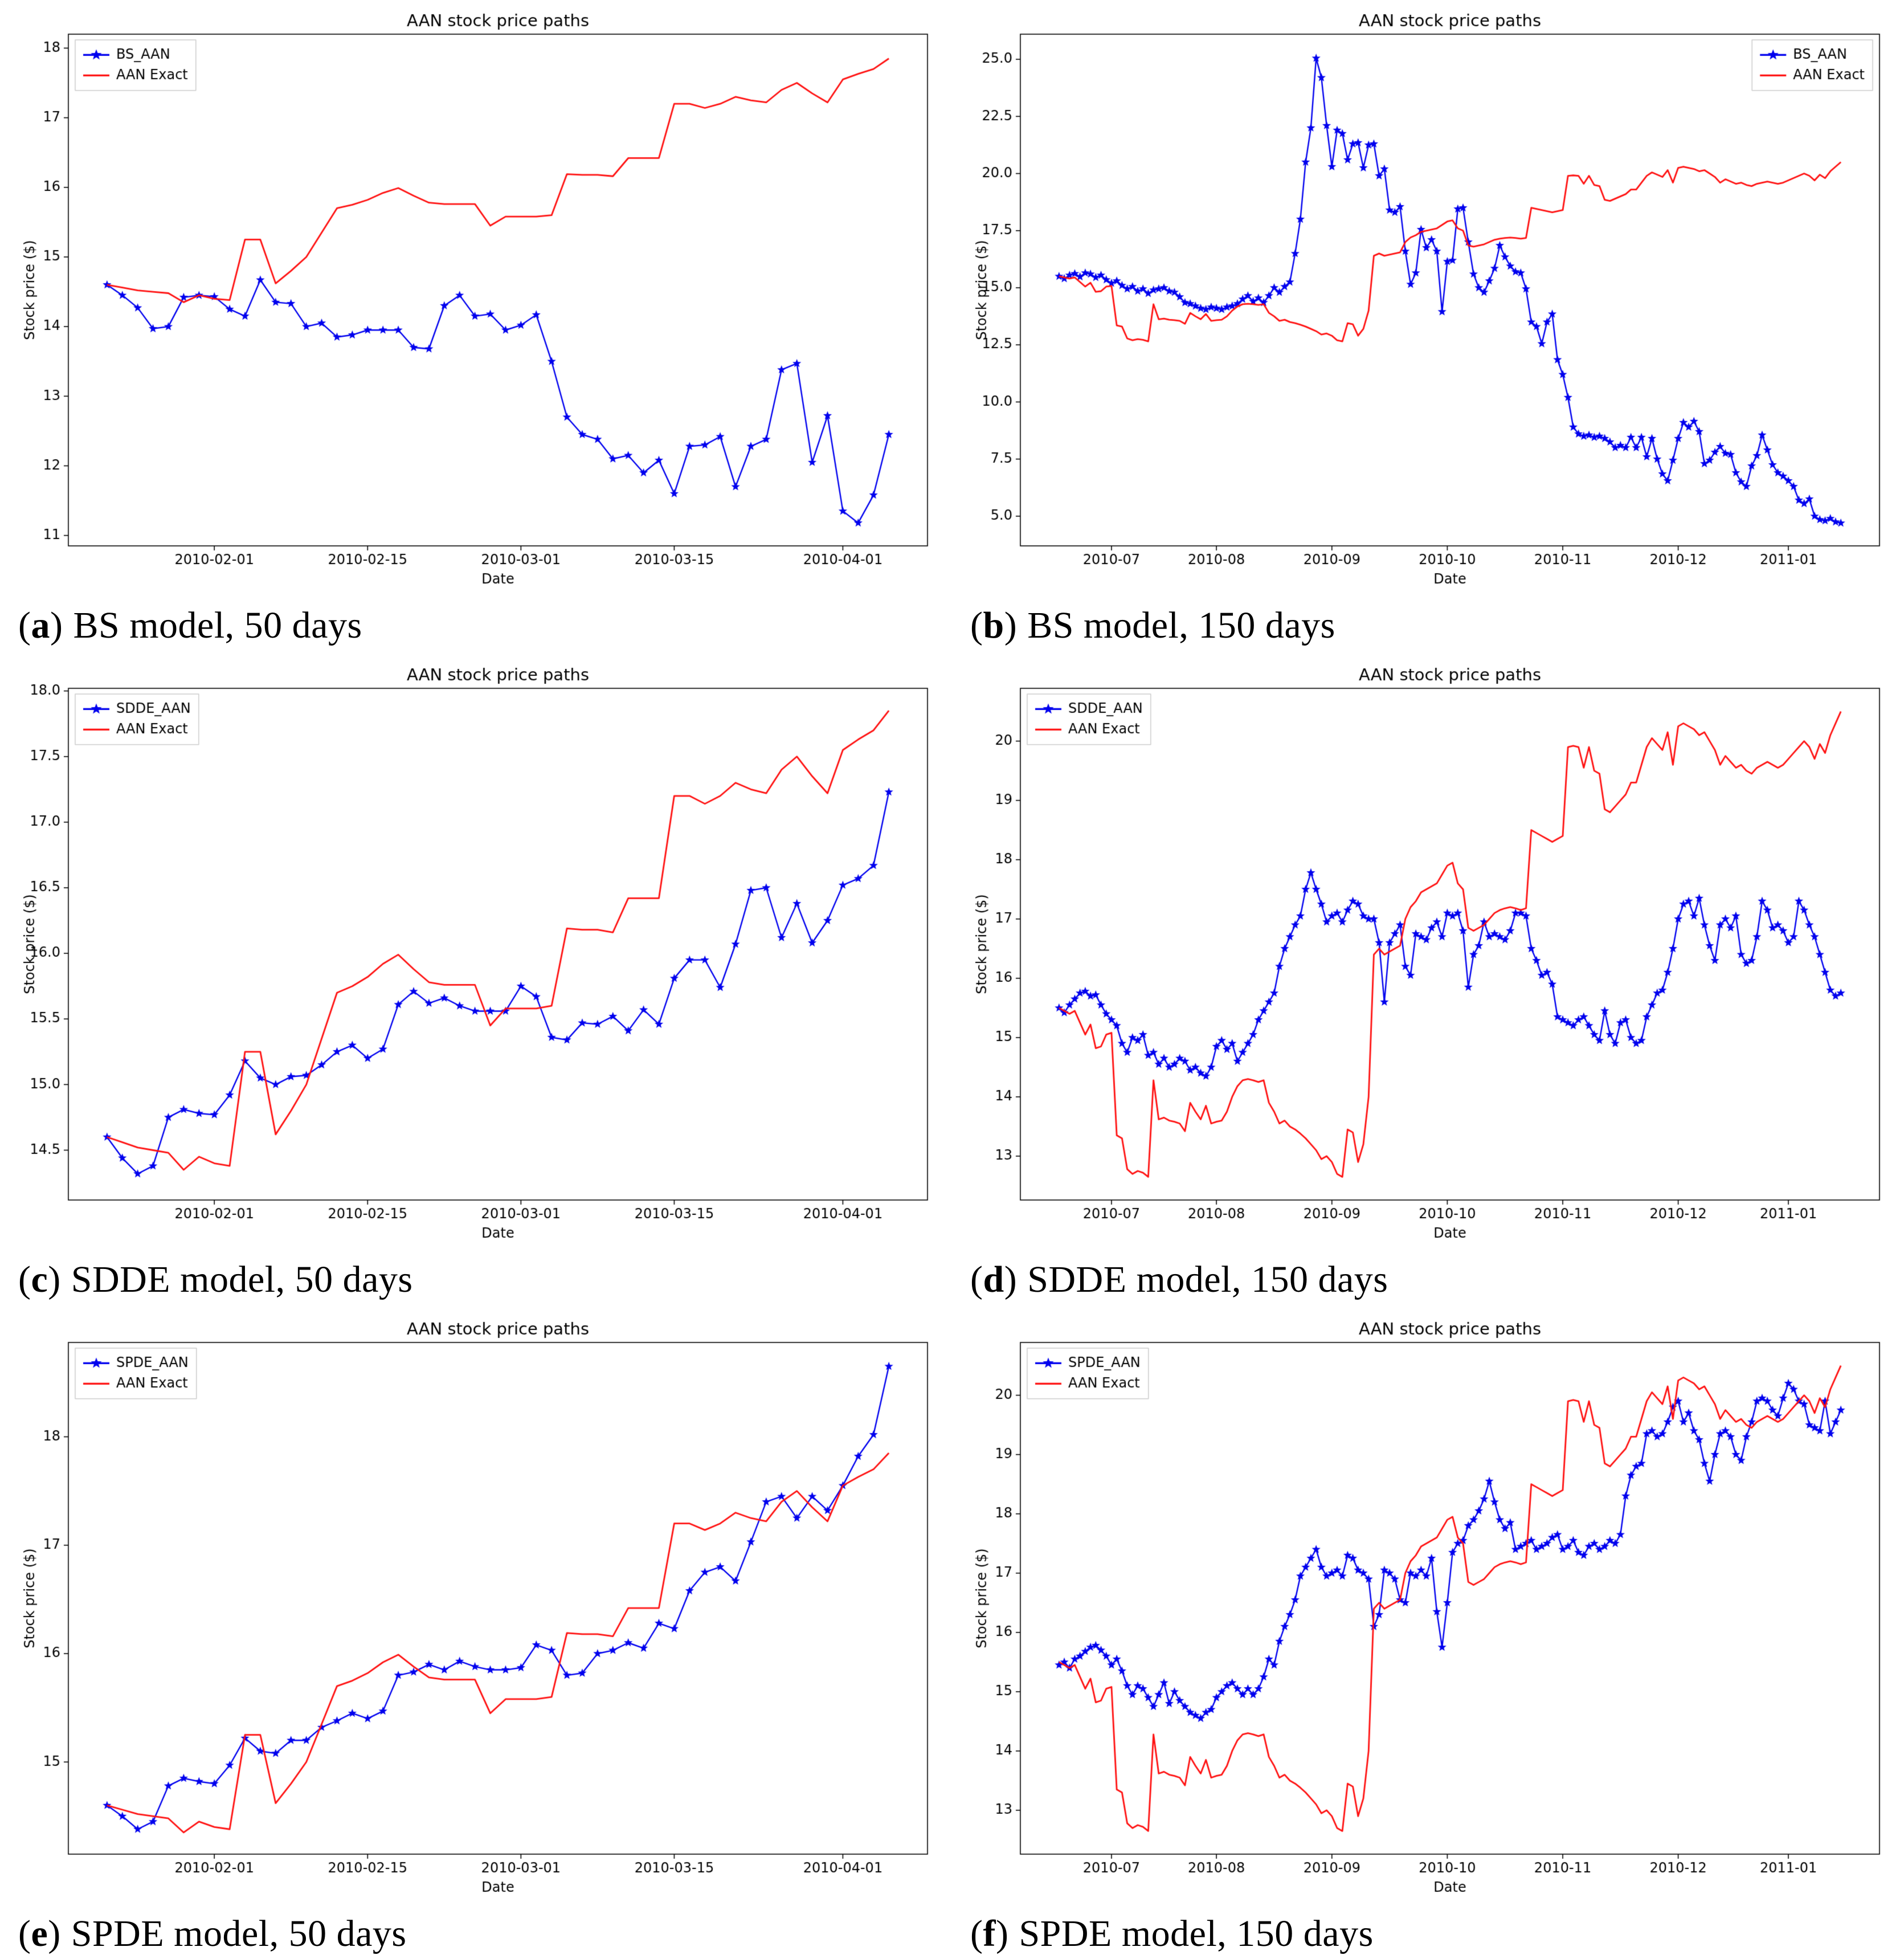 Image resolution: width=1904 pixels, height=1959 pixels. I want to click on caption-d: (d) SDDE model, 150 days, so click(1179, 1279).